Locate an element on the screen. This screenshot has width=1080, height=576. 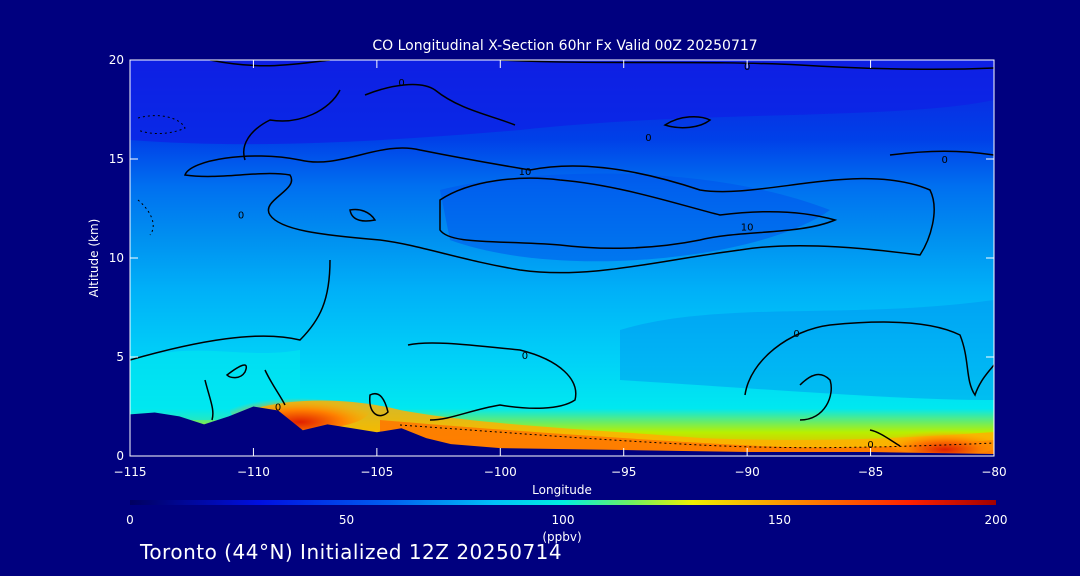
colorbar-tick-label: 150 is located at coordinates (779, 520).